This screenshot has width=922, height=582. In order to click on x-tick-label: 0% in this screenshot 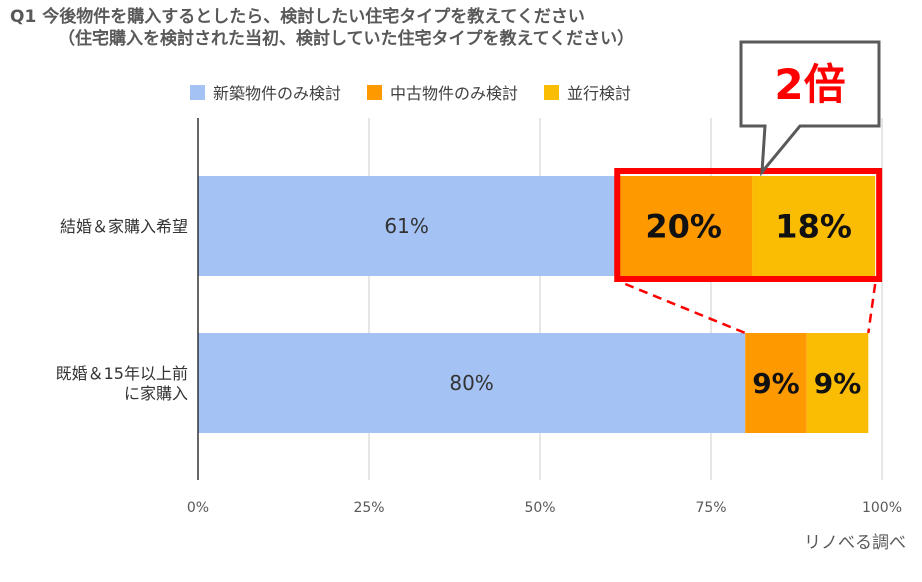, I will do `click(198, 508)`.